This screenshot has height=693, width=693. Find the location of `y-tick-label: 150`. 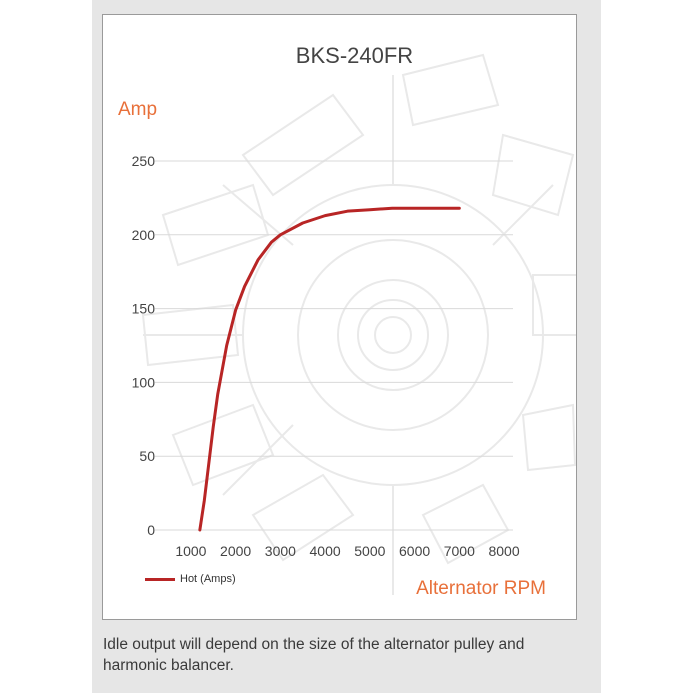

y-tick-label: 150 is located at coordinates (144, 309).